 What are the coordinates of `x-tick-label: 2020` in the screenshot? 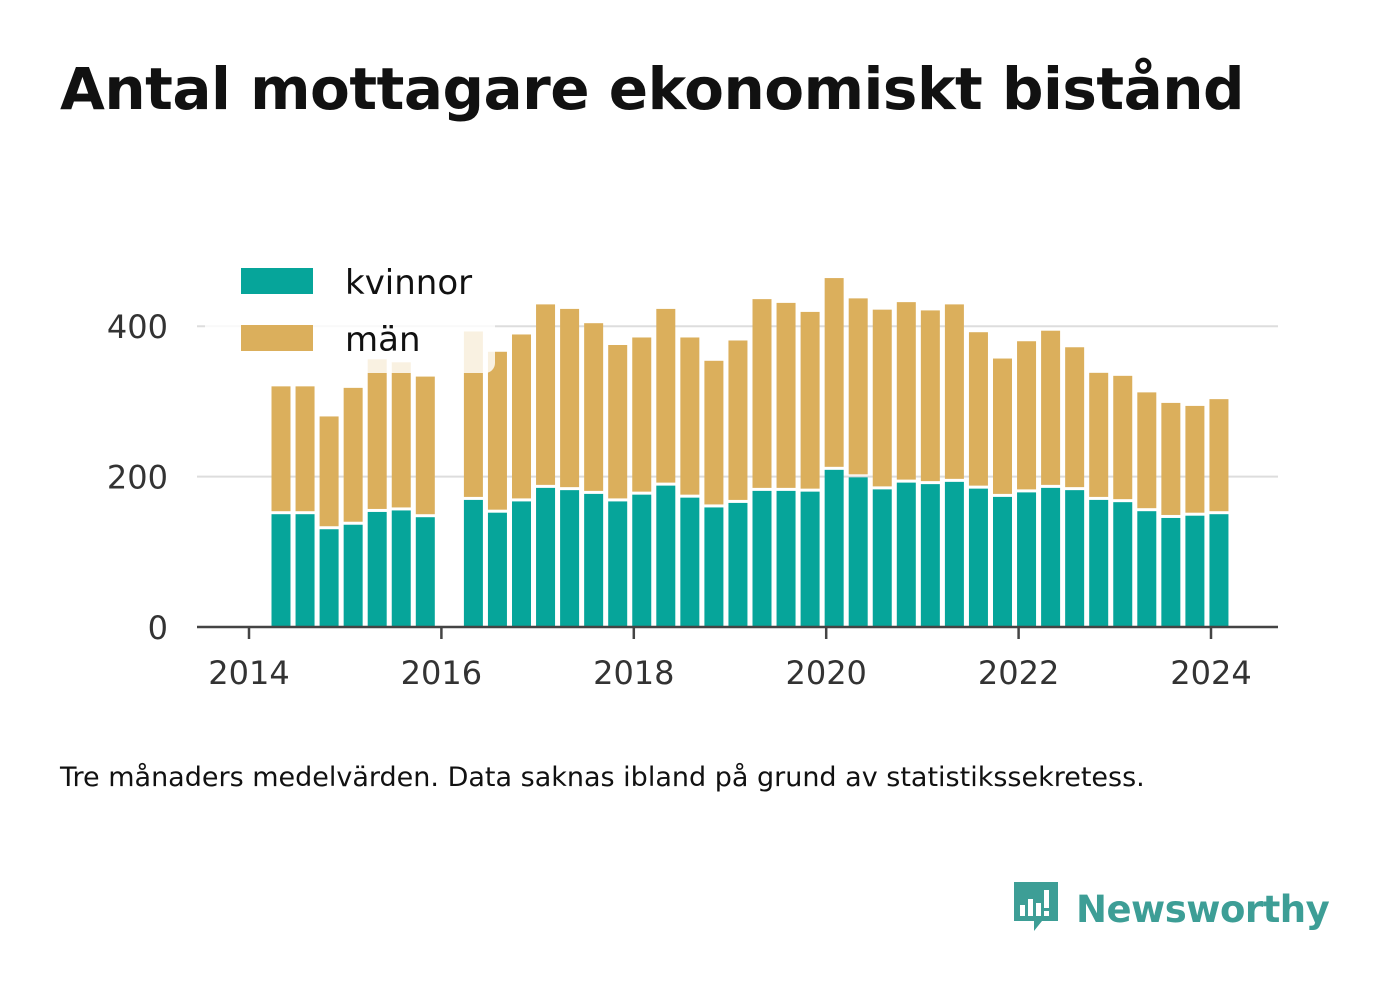 It's located at (825, 673).